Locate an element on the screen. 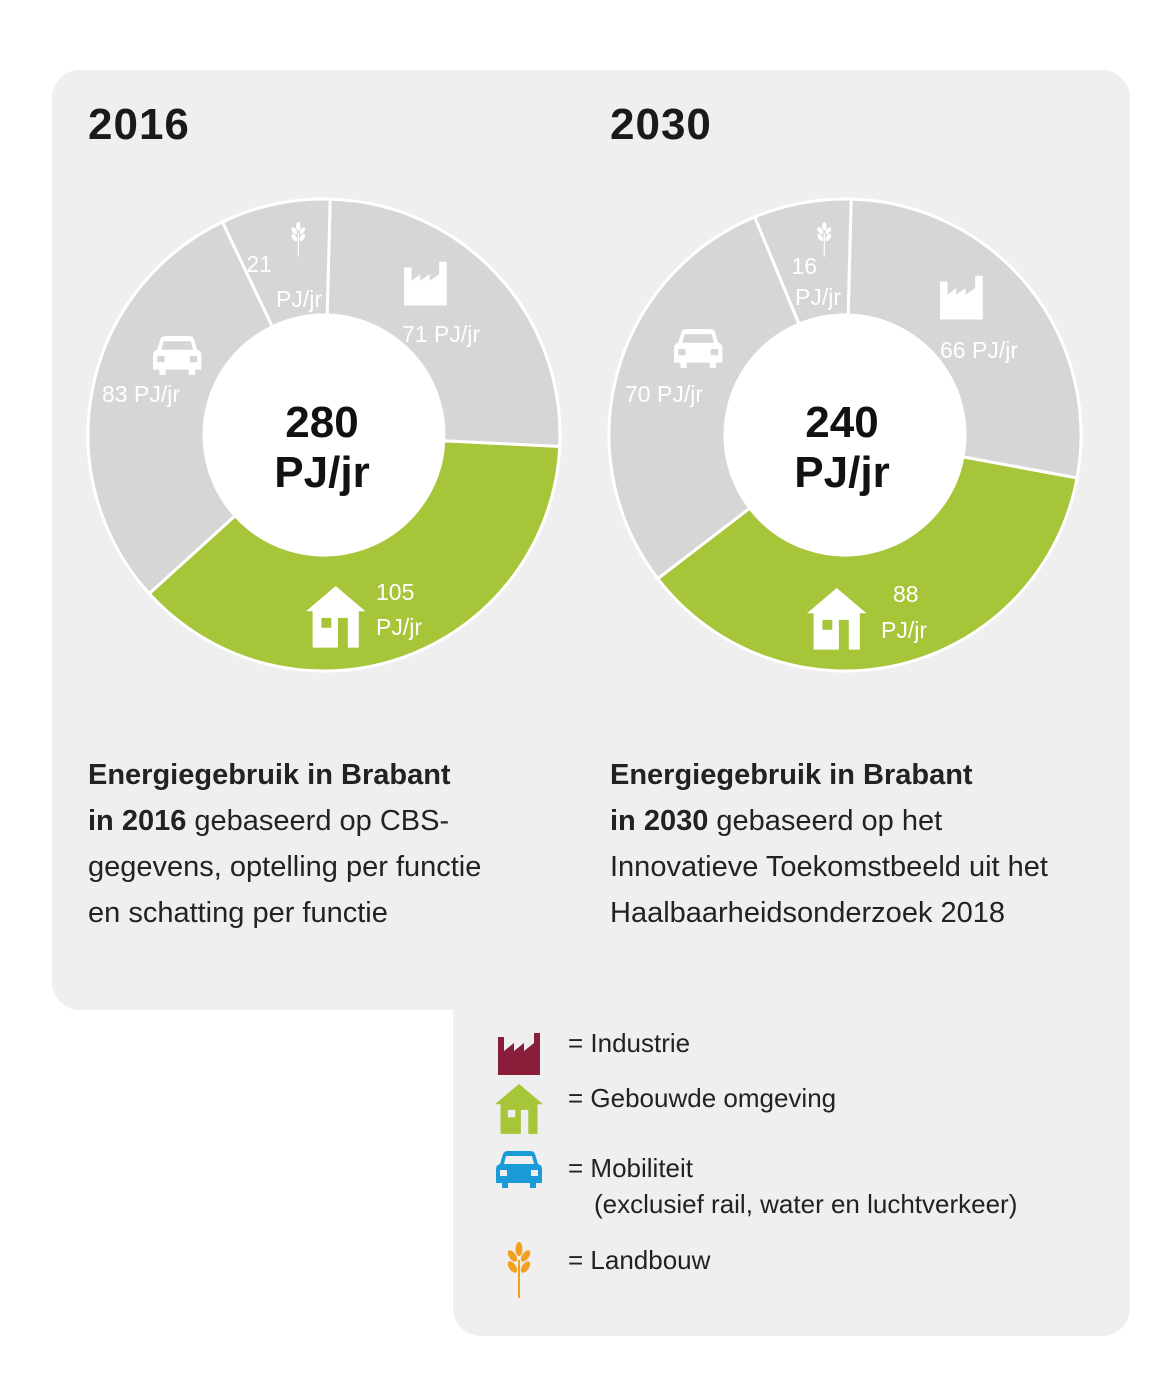 The height and width of the screenshot is (1388, 1176). legend-item-landbouw: = Landbouw is located at coordinates (602, 1270).